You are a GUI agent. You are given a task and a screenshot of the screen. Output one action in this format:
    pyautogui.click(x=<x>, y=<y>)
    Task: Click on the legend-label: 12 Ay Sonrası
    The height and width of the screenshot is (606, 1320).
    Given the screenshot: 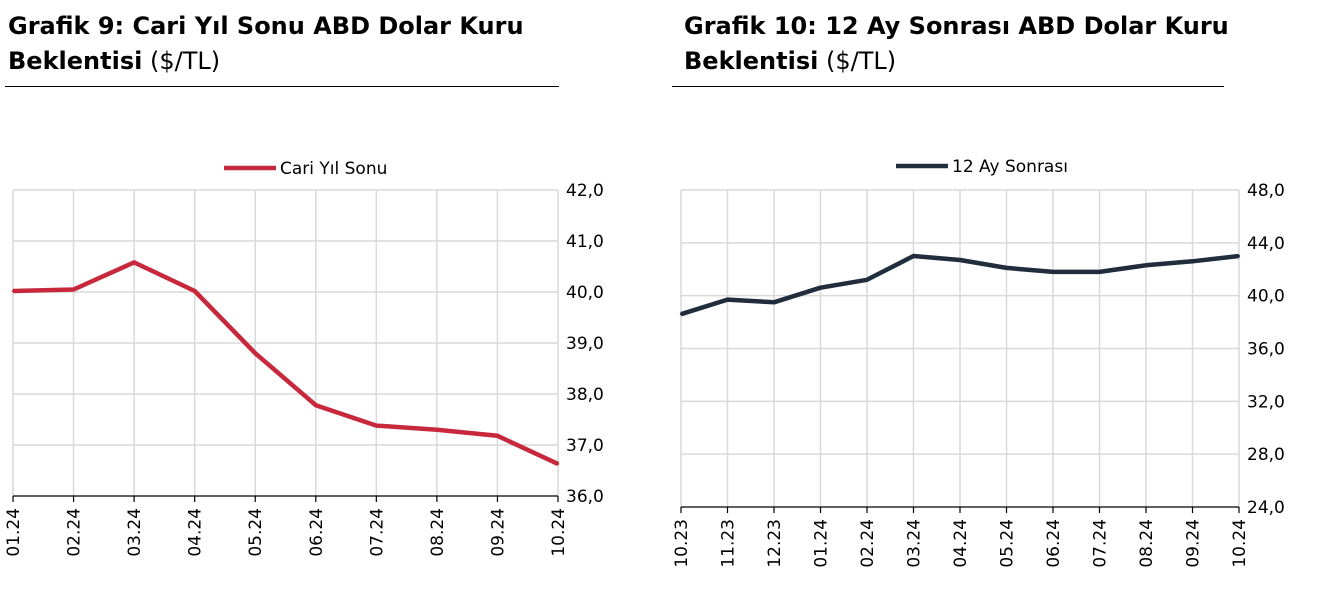 What is the action you would take?
    pyautogui.click(x=1010, y=167)
    